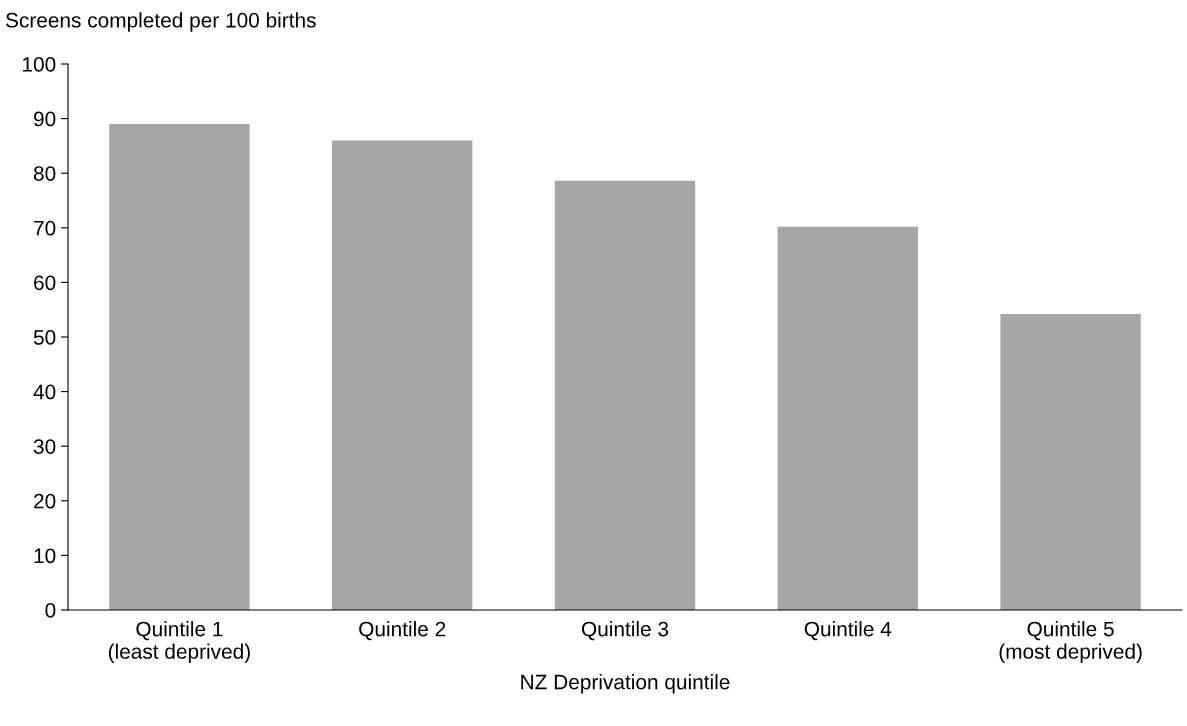  What do you see at coordinates (160, 22) in the screenshot?
I see `y-axis-title: Screens completed per 100 births` at bounding box center [160, 22].